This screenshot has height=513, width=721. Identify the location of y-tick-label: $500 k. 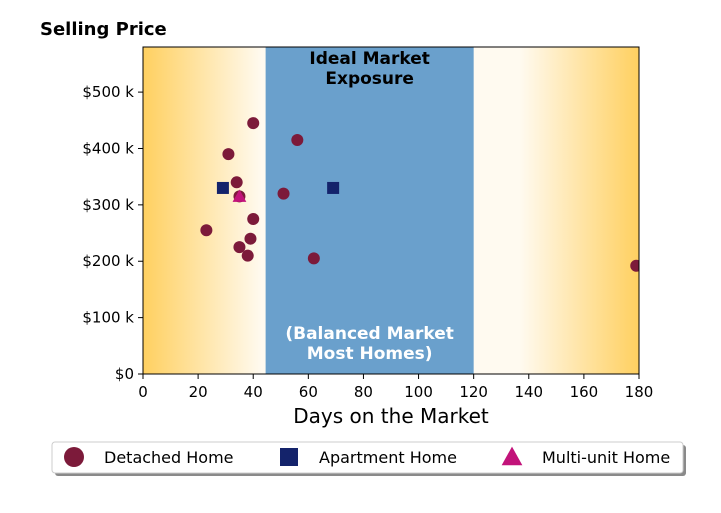
(108, 92).